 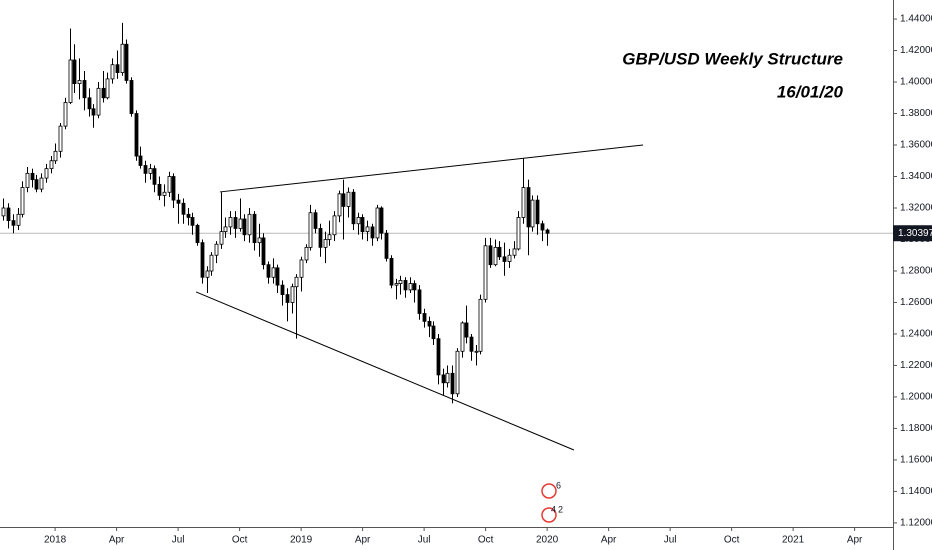 What do you see at coordinates (916, 365) in the screenshot?
I see `y-tick-label: 1.22000` at bounding box center [916, 365].